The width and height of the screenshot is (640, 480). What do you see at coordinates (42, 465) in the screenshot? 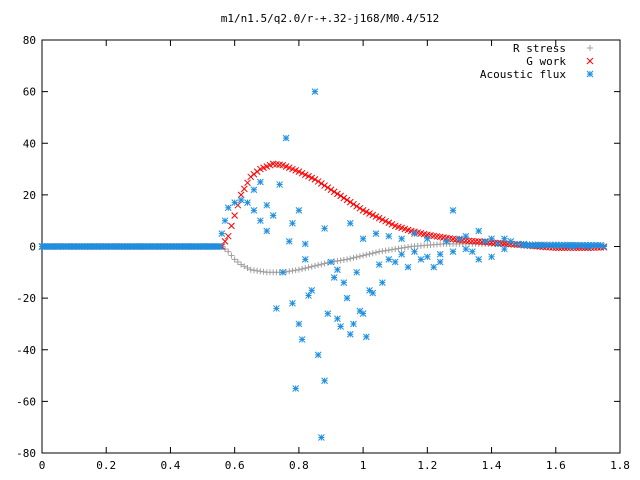
I see `x-tick-label: 0` at bounding box center [42, 465].